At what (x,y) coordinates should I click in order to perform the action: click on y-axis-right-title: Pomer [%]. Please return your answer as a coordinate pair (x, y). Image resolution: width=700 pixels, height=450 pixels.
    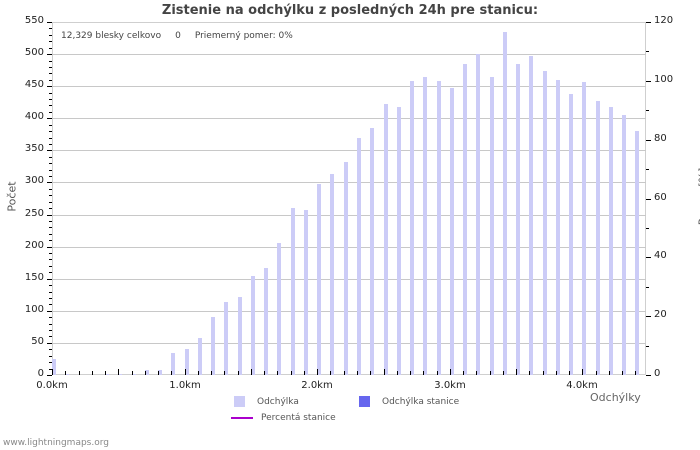
    Looking at the image, I should click on (698, 196).